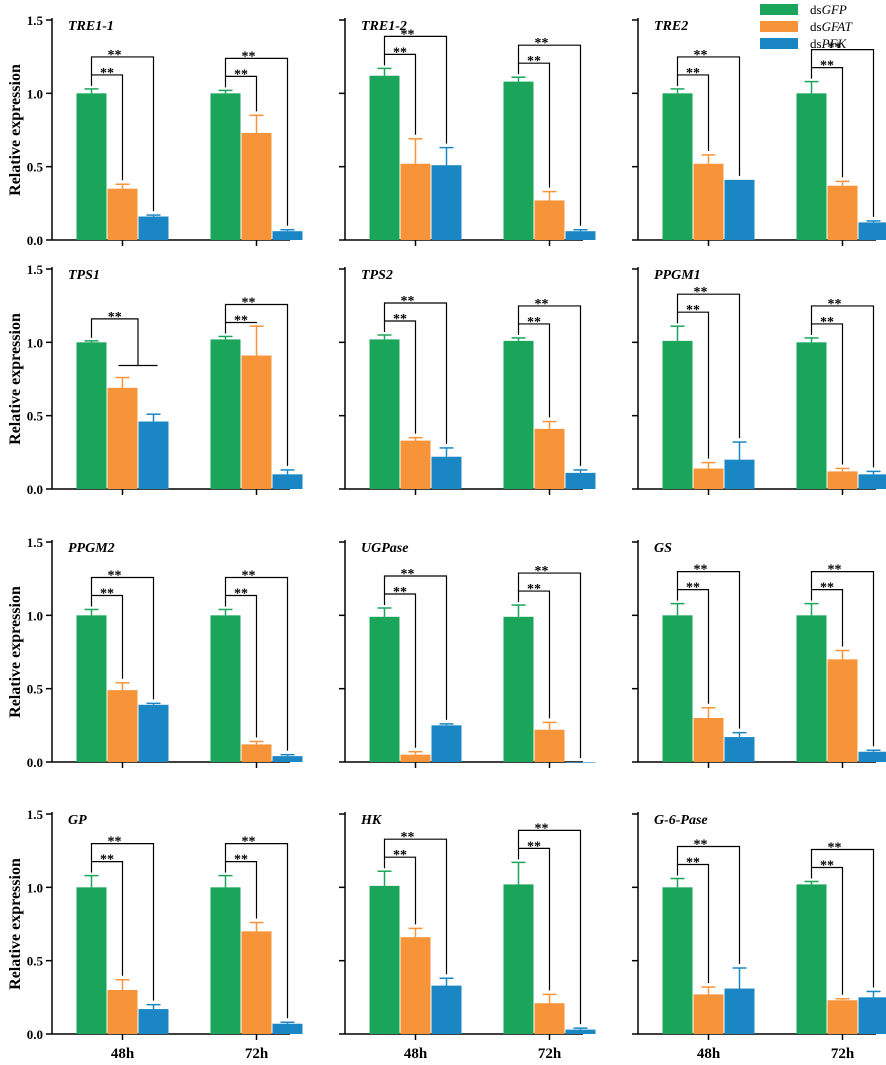  I want to click on legend-label-gfp: dsGFP, so click(828, 9).